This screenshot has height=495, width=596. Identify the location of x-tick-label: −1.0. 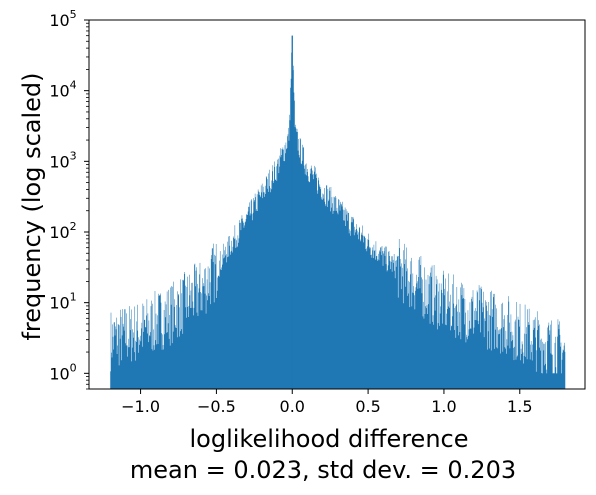
(140, 406).